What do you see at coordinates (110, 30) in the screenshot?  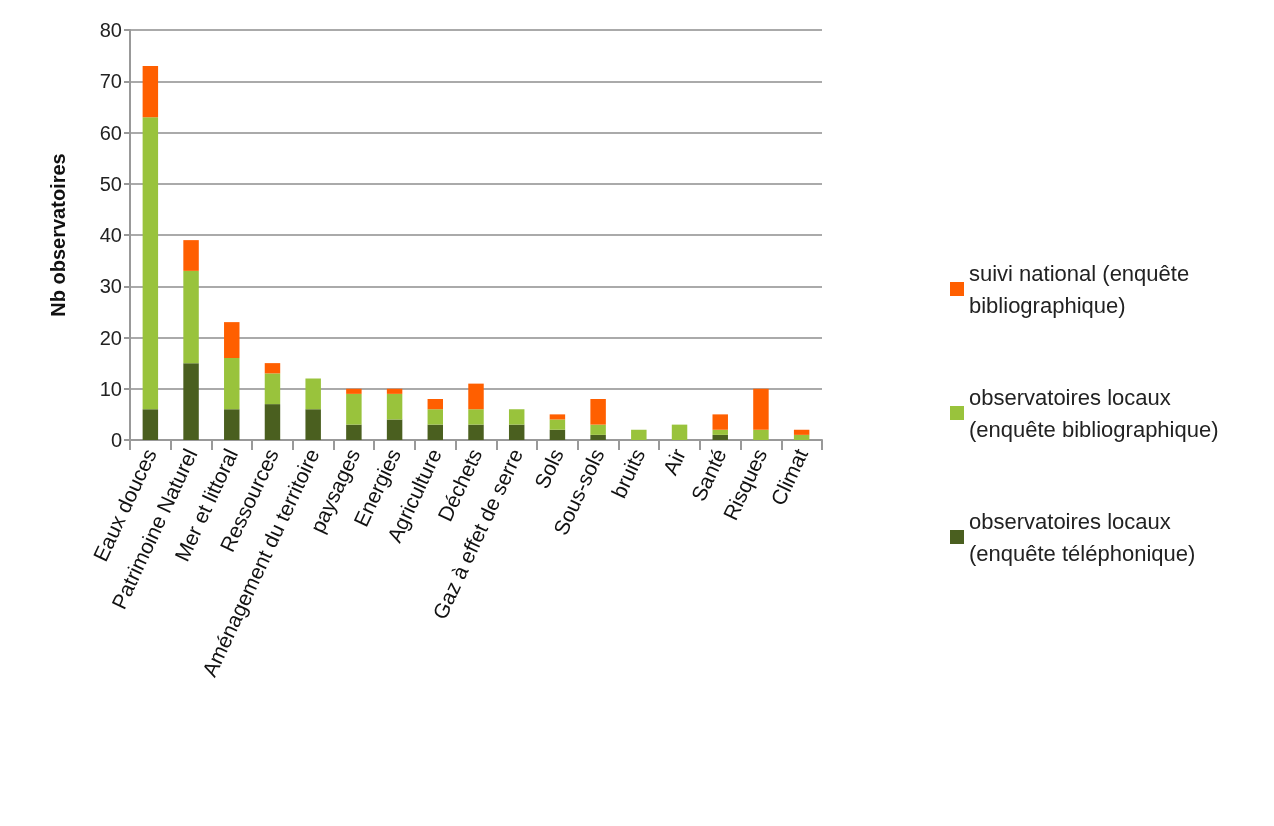 I see `y-tick-label: 80` at bounding box center [110, 30].